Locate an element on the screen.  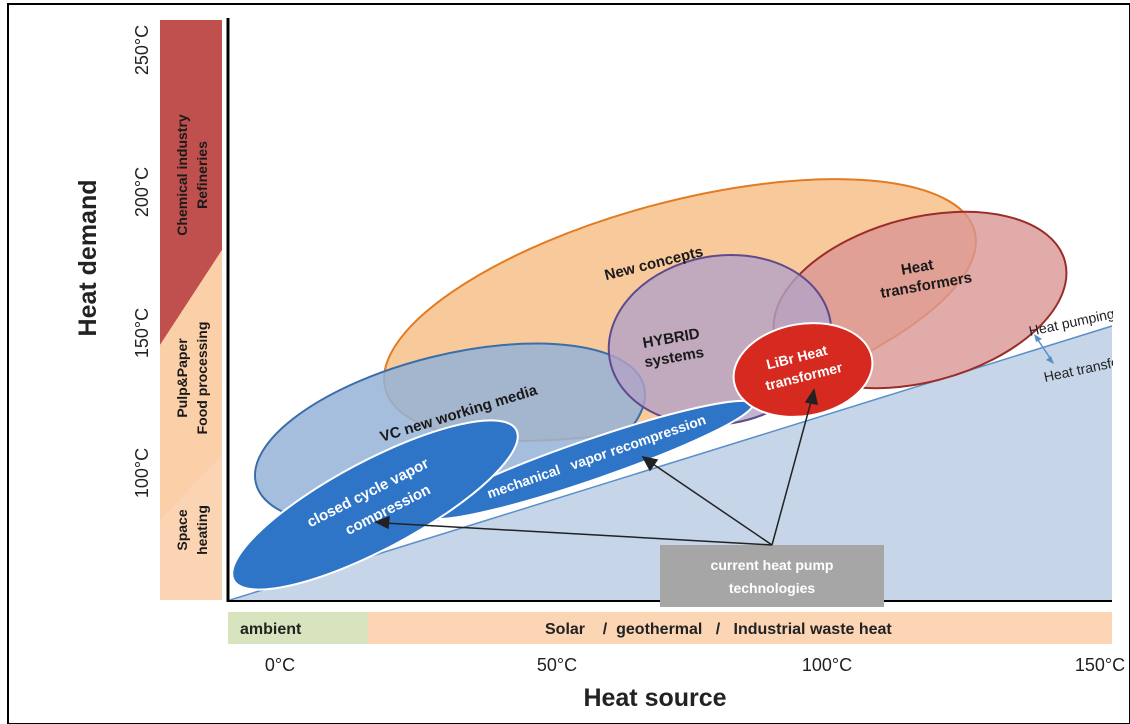
band-ambient-label: ambient is located at coordinates (271, 629).